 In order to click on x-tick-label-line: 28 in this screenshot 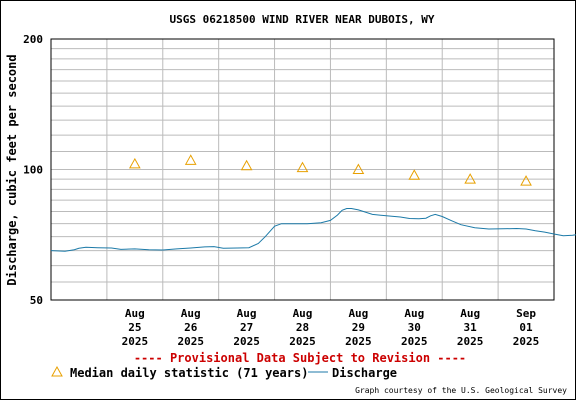, I will do `click(302, 327)`.